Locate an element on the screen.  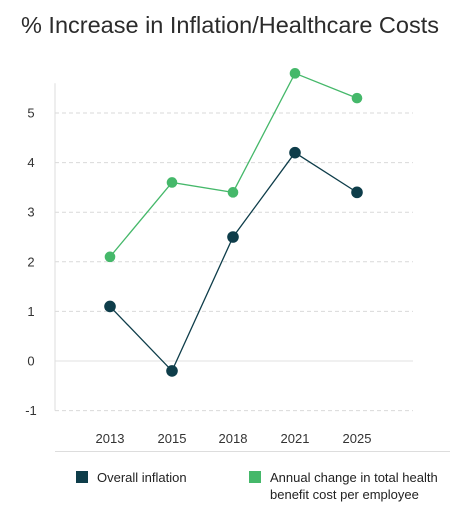
y-tick-labels: 5 4 3 2 1 0 -1 is located at coordinates (31, 262).